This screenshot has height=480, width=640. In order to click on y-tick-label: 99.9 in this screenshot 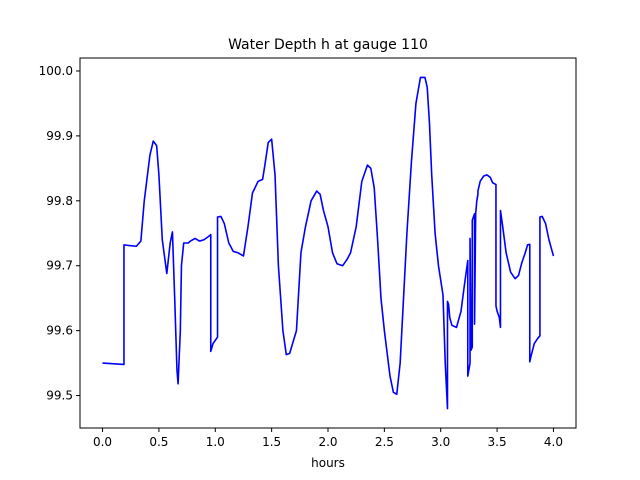, I will do `click(59, 136)`.